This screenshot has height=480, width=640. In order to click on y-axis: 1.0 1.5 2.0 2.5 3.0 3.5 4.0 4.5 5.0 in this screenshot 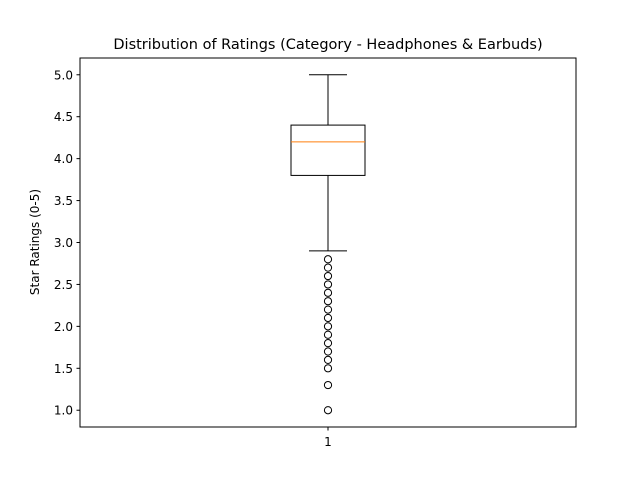, I will do `click(67, 243)`.